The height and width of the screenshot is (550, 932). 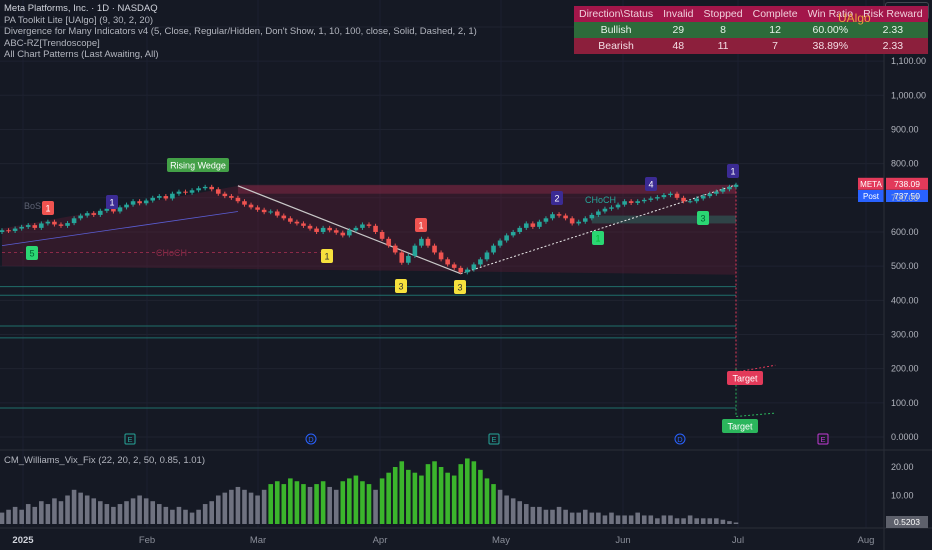 I want to click on stats-cell: Bearish, so click(x=616, y=46).